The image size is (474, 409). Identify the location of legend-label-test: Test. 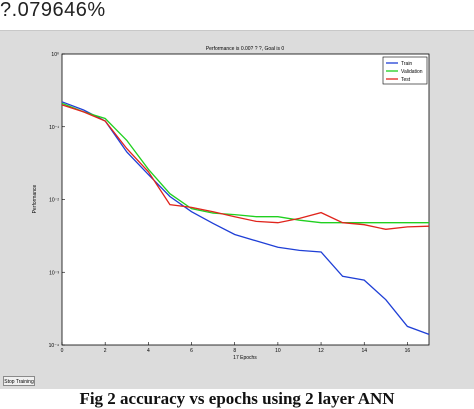
(406, 80).